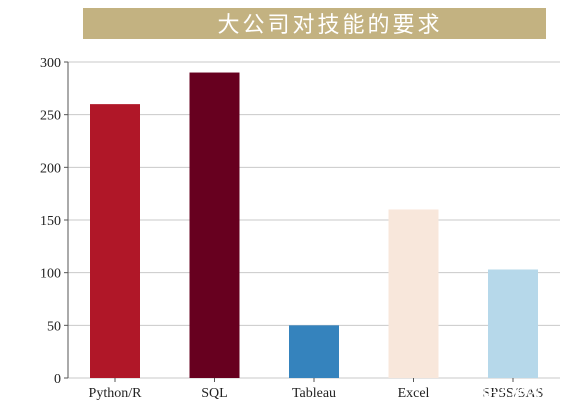 This screenshot has width=586, height=416. What do you see at coordinates (314, 351) in the screenshot?
I see `bar-tableau` at bounding box center [314, 351].